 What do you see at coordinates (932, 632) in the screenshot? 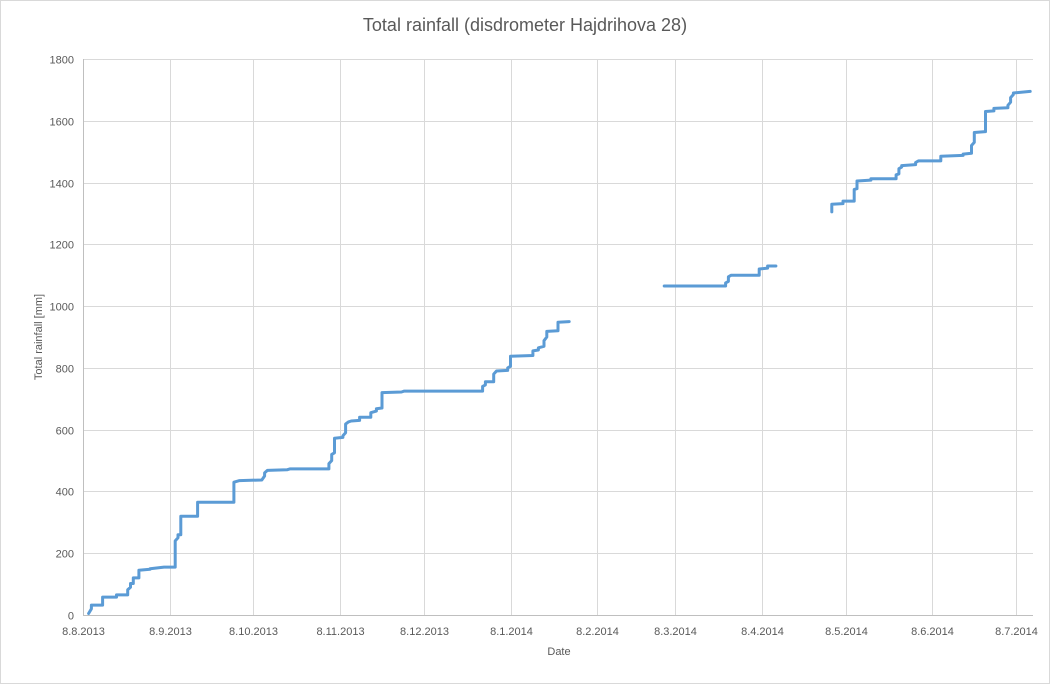
I see `x-tick-label: 8.6.2014` at bounding box center [932, 632].